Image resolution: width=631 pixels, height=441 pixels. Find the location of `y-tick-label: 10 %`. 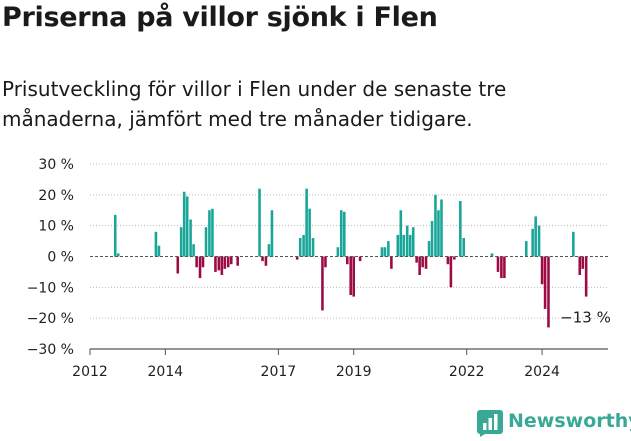

y-tick-label: 10 % is located at coordinates (56, 227).